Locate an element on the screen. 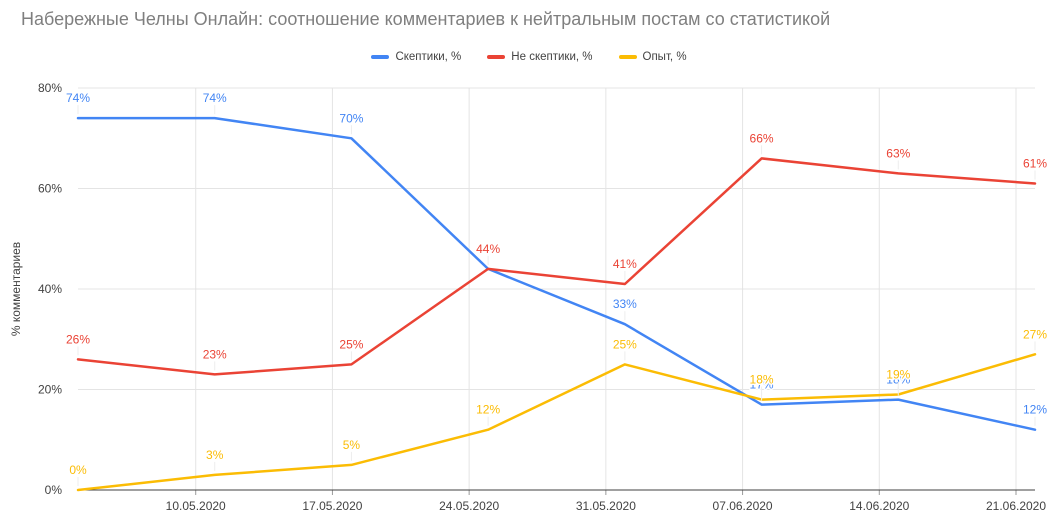 The height and width of the screenshot is (528, 1058). data-label: 23% is located at coordinates (215, 354).